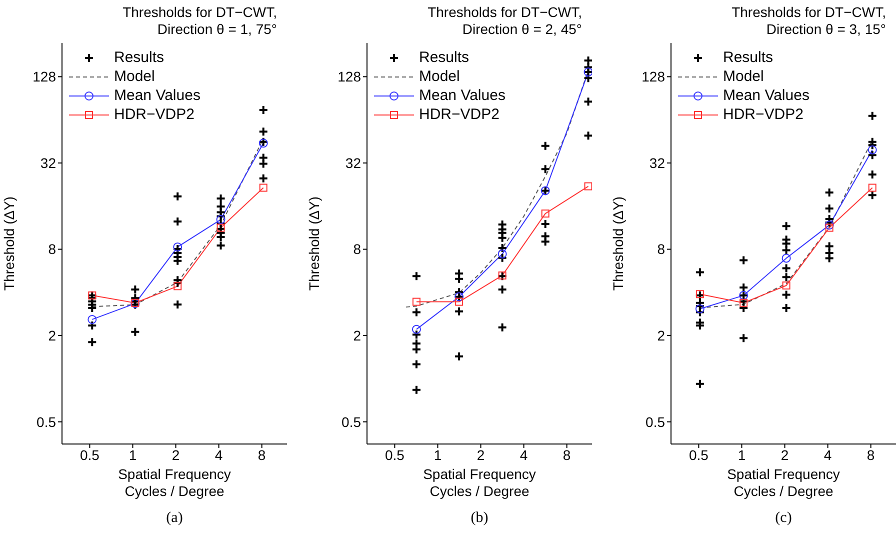  Describe the element at coordinates (825, 29) in the screenshot. I see `chart-subtitle: Direction θ = 3, 15°` at that location.